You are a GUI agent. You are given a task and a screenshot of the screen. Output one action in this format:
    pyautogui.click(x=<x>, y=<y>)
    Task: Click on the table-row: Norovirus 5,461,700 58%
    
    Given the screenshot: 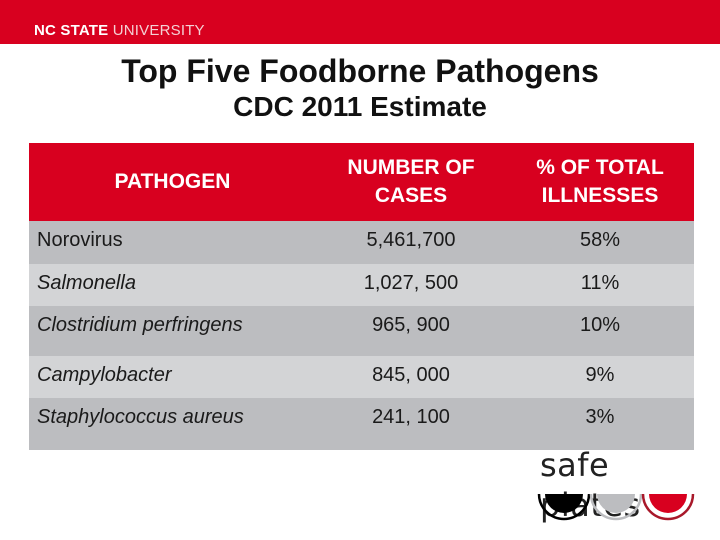 What is the action you would take?
    pyautogui.click(x=361, y=242)
    